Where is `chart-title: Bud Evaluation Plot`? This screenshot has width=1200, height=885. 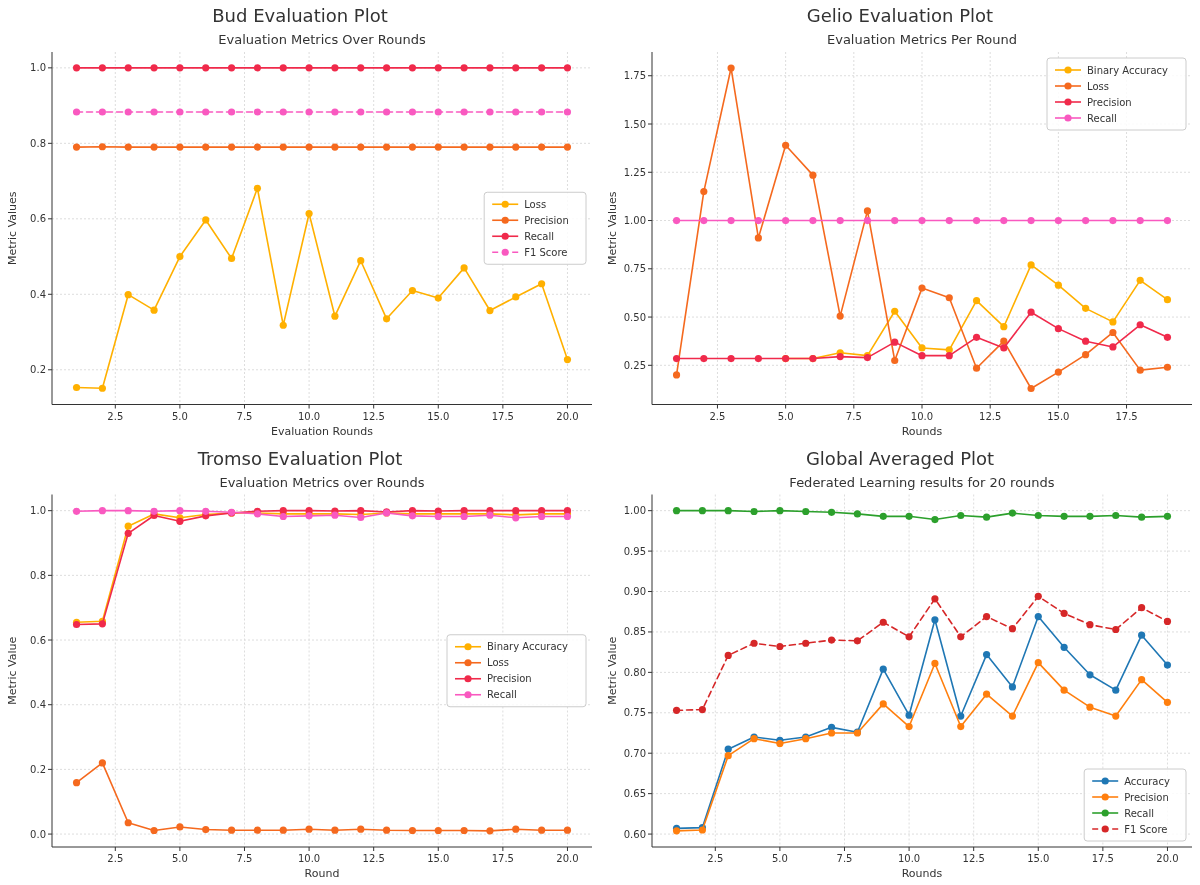 chart-title: Bud Evaluation Plot is located at coordinates (300, 15).